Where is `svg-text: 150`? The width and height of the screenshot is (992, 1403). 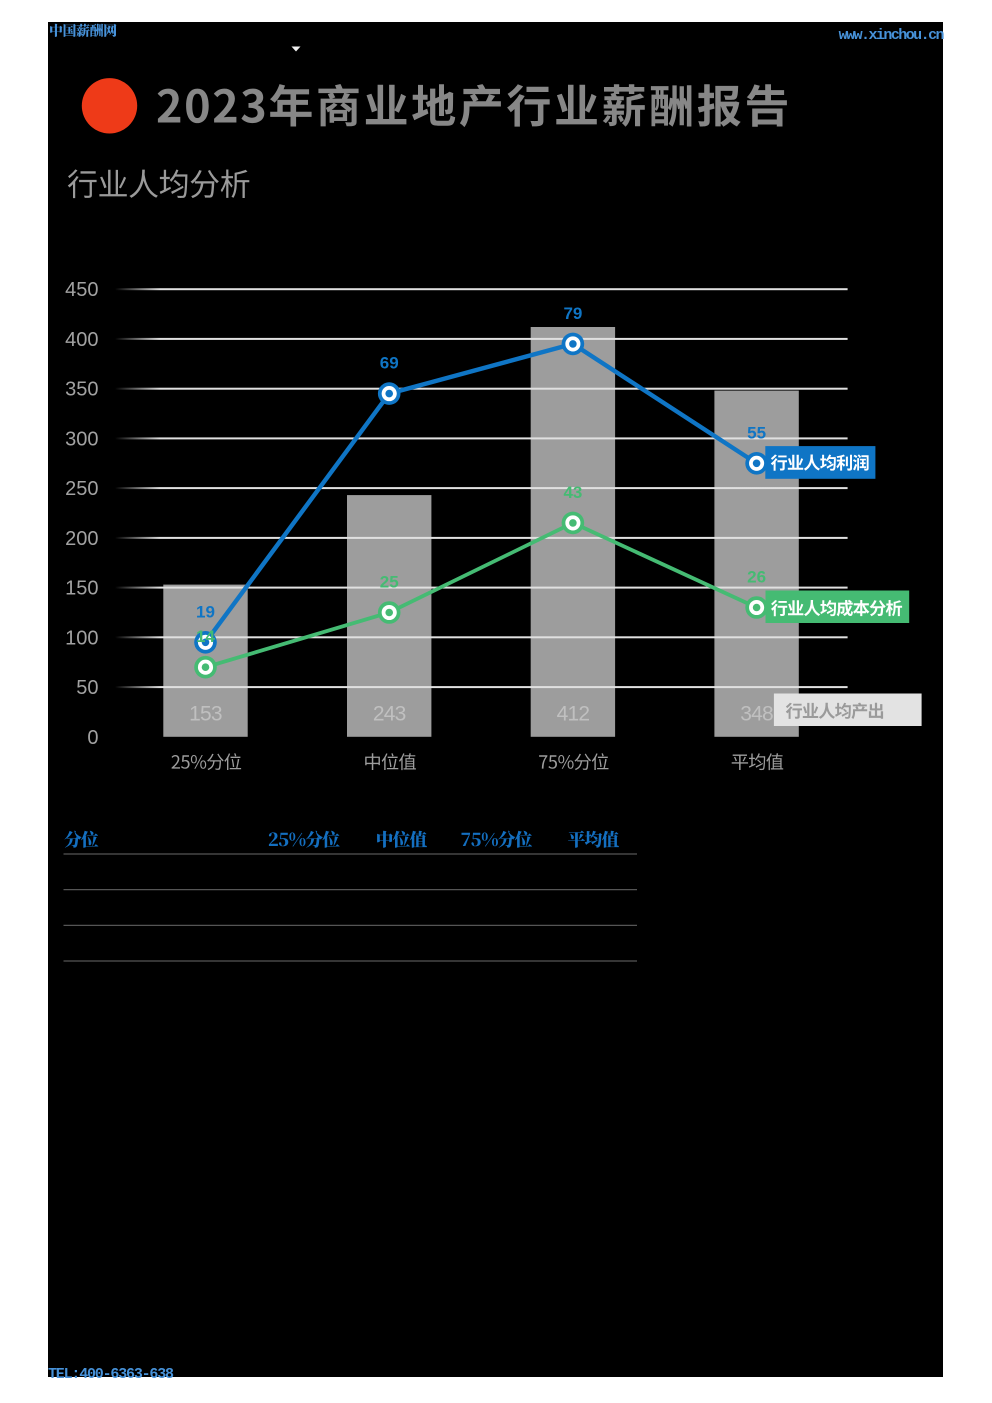
svg-text: 150 is located at coordinates (81, 589).